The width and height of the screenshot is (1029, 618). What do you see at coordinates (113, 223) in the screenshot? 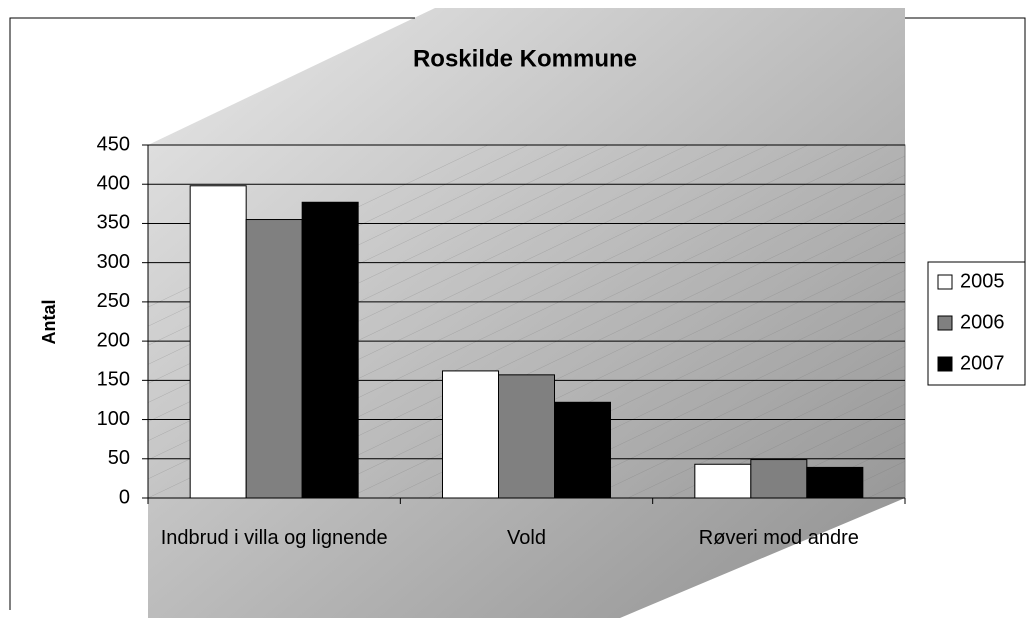
I see `y-tick-label: 350` at bounding box center [113, 223].